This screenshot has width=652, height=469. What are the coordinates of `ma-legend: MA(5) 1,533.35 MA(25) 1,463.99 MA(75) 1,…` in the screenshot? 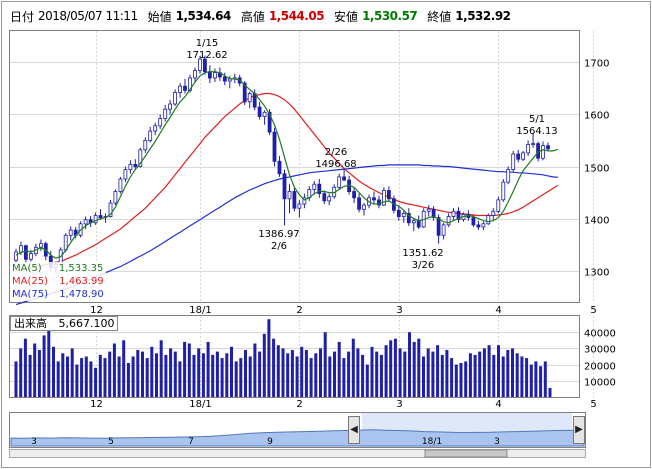 It's located at (58, 281).